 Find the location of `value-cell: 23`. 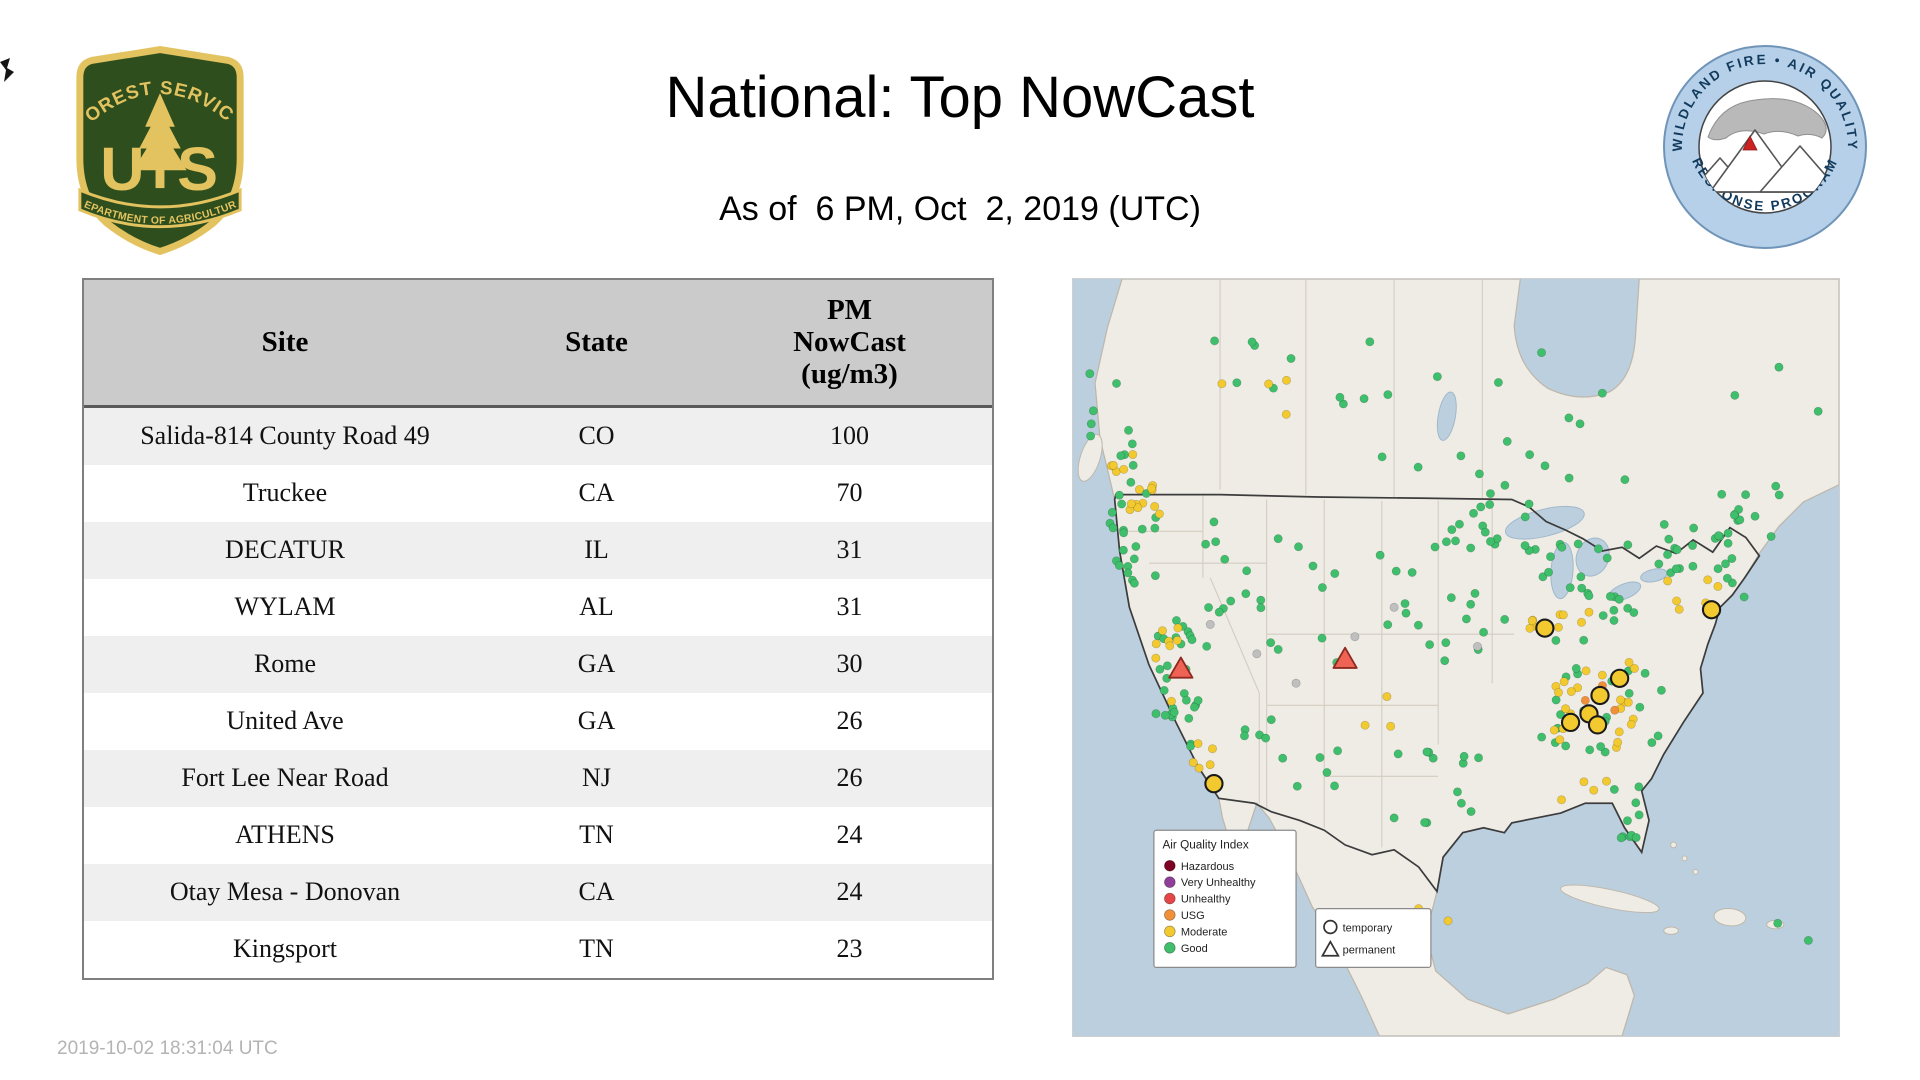

value-cell: 23 is located at coordinates (849, 948).